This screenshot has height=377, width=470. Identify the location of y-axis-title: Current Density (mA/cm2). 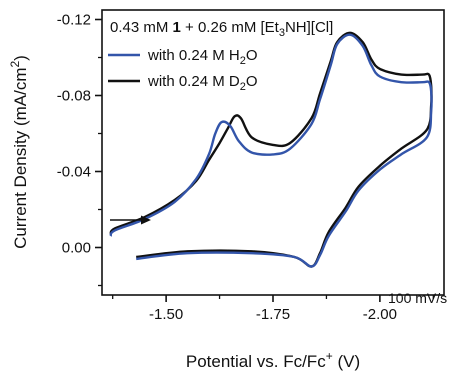
(19, 152).